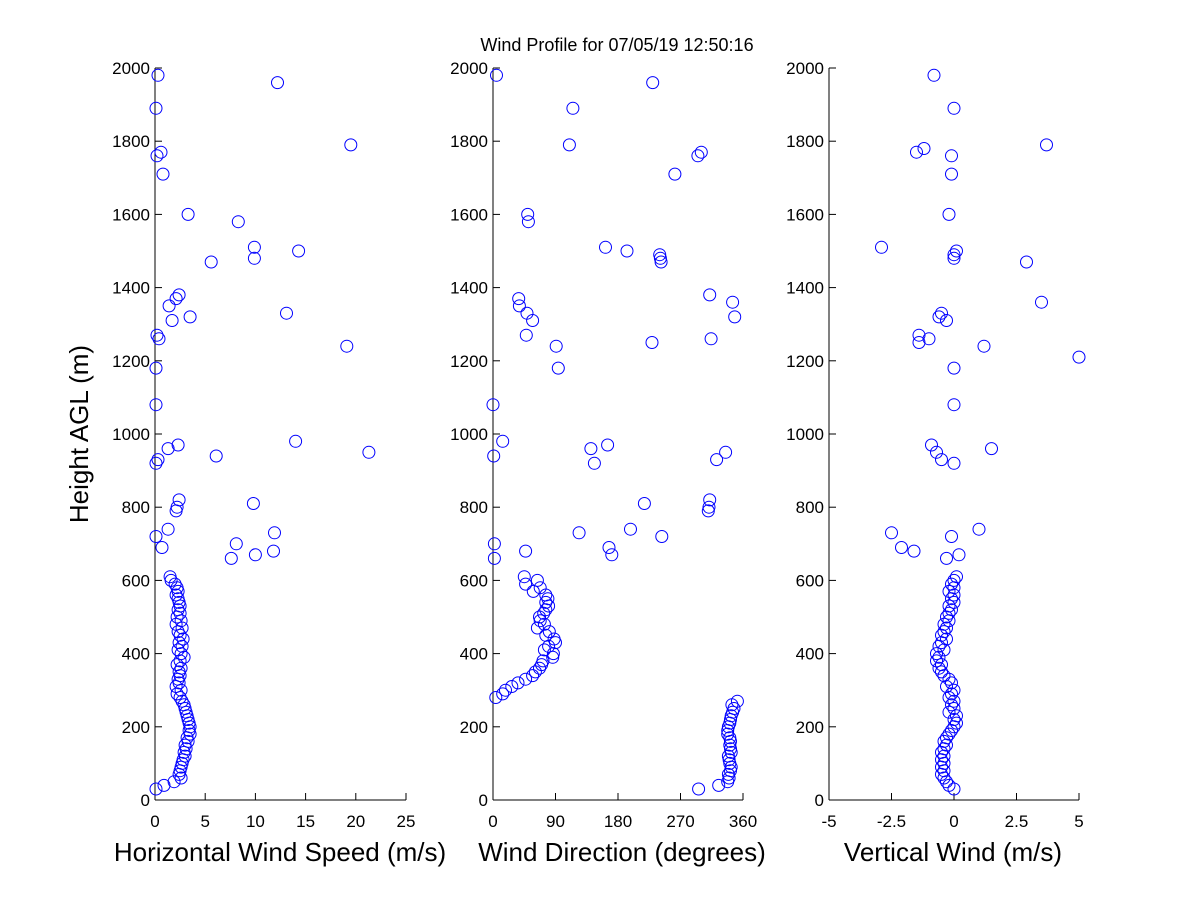  Describe the element at coordinates (1078, 821) in the screenshot. I see `x-tick-label: 5` at that location.